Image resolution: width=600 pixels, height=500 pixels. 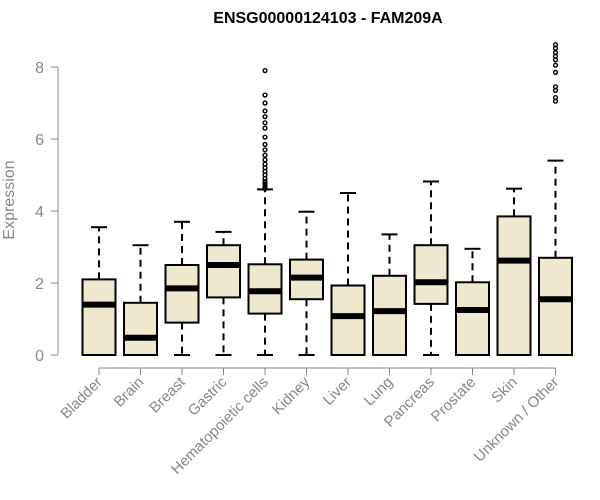 I want to click on y-tick-label-8: 8, so click(x=39, y=68).